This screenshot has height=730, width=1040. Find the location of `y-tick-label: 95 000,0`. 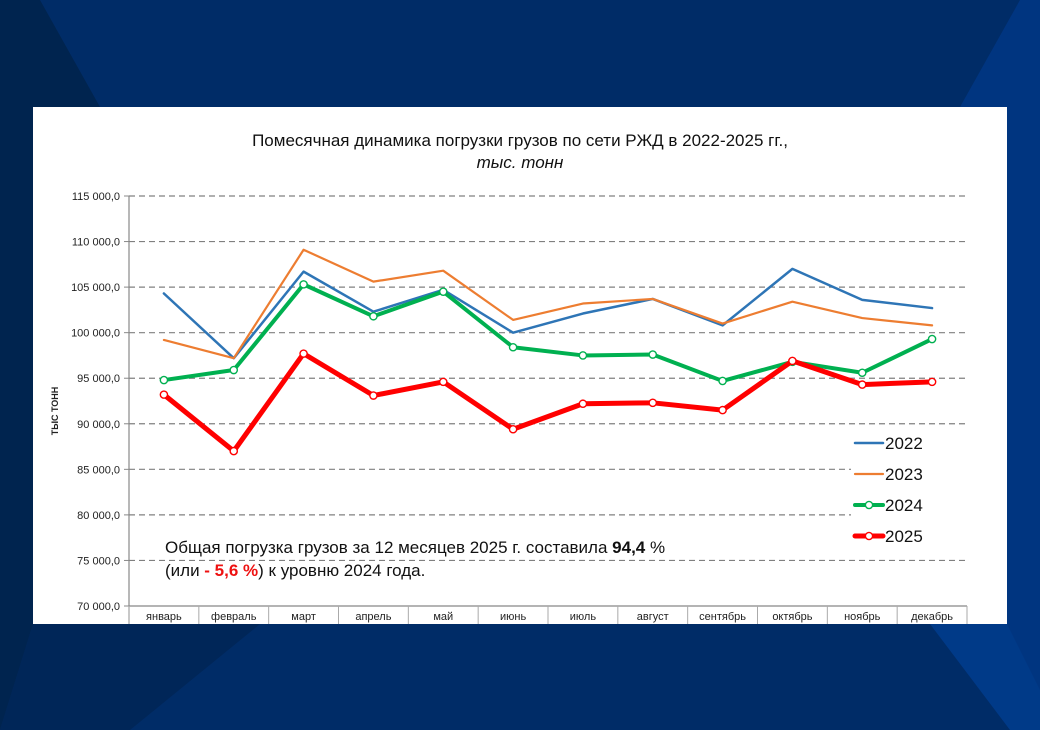

y-tick-label: 95 000,0 is located at coordinates (98, 379).